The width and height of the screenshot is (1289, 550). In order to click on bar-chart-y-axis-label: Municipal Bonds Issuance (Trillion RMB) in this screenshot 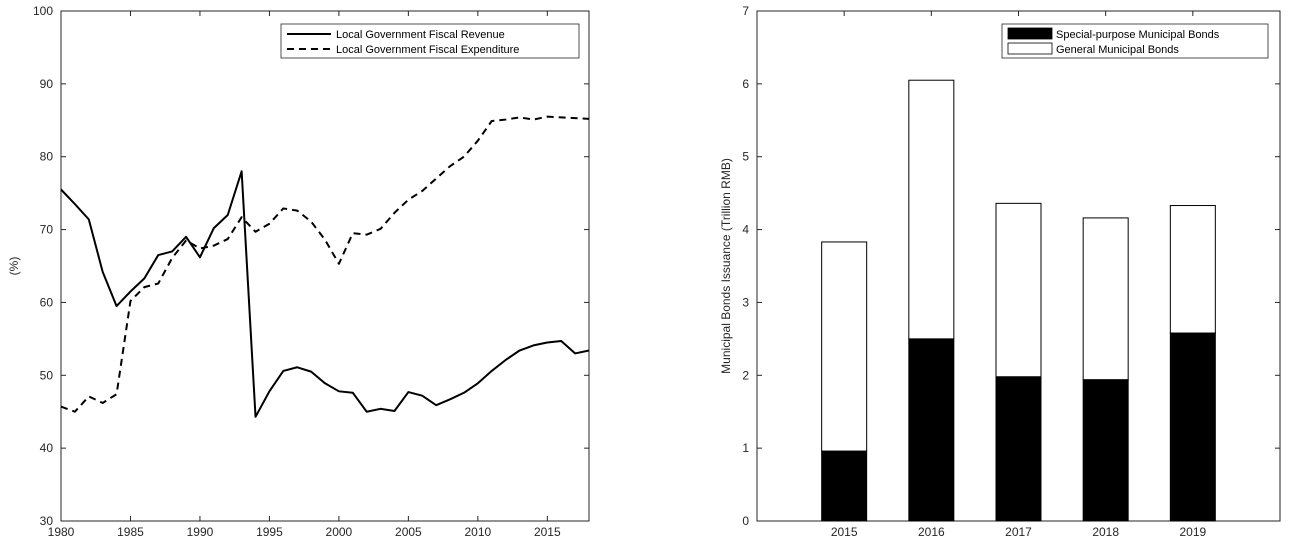, I will do `click(726, 266)`.